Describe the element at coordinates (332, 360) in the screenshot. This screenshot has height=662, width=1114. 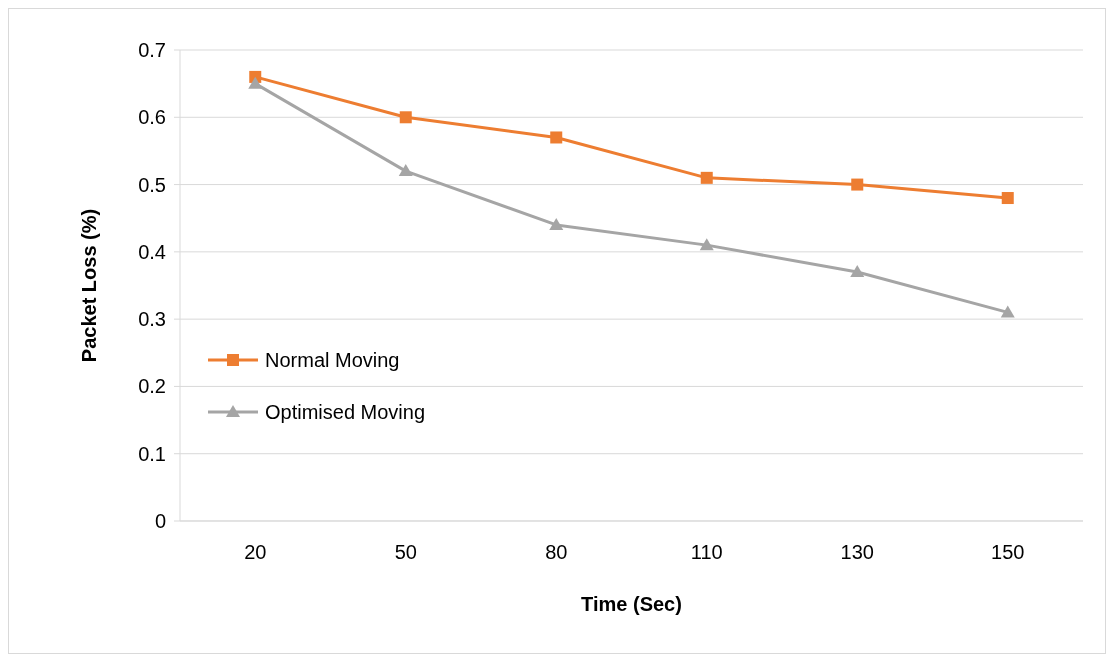
I see `legend-label: Normal Moving` at that location.